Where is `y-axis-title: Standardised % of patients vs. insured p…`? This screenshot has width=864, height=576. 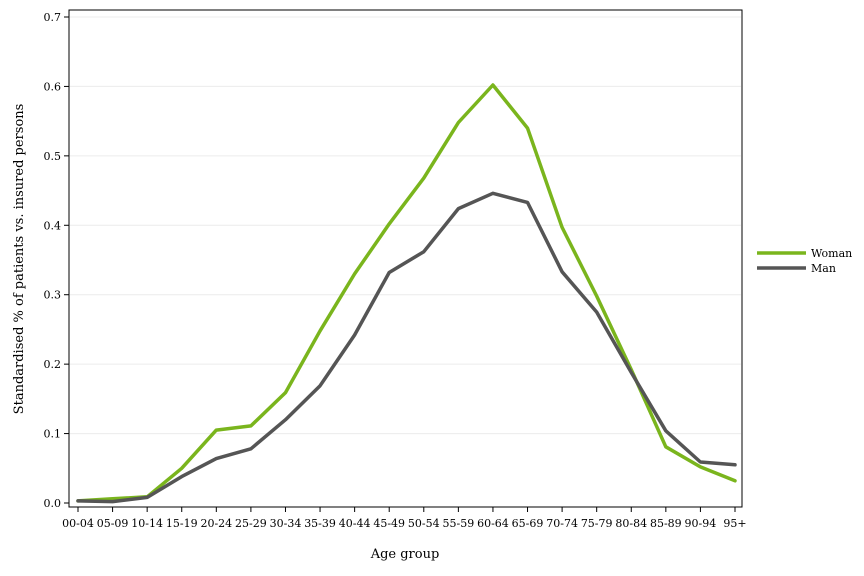
y-axis-title: Standardised % of patients vs. insured p… is located at coordinates (19, 259).